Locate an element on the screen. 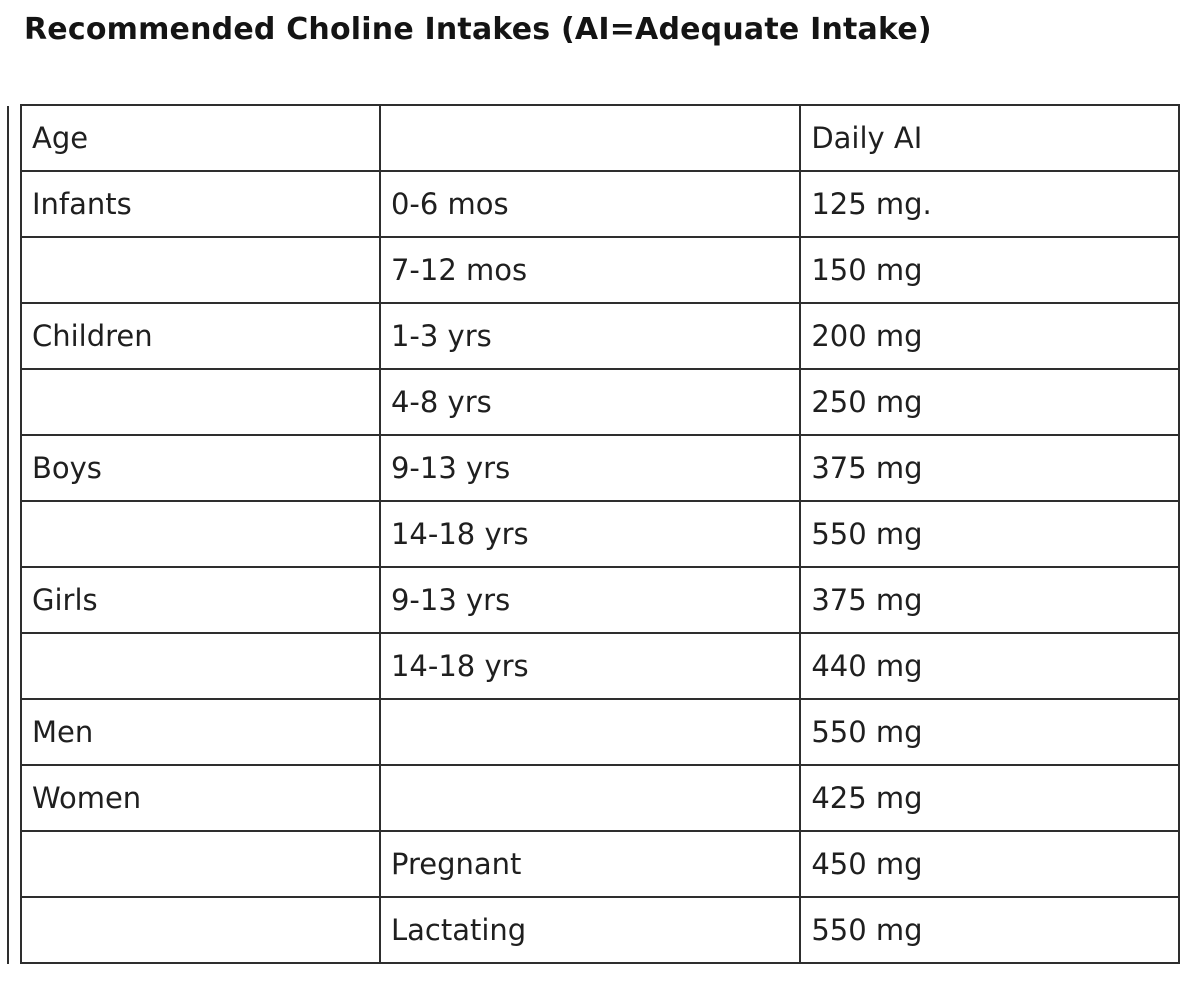 Image resolution: width=1200 pixels, height=985 pixels. table-row: Children 1-3 yrs 200 mg is located at coordinates (600, 336).